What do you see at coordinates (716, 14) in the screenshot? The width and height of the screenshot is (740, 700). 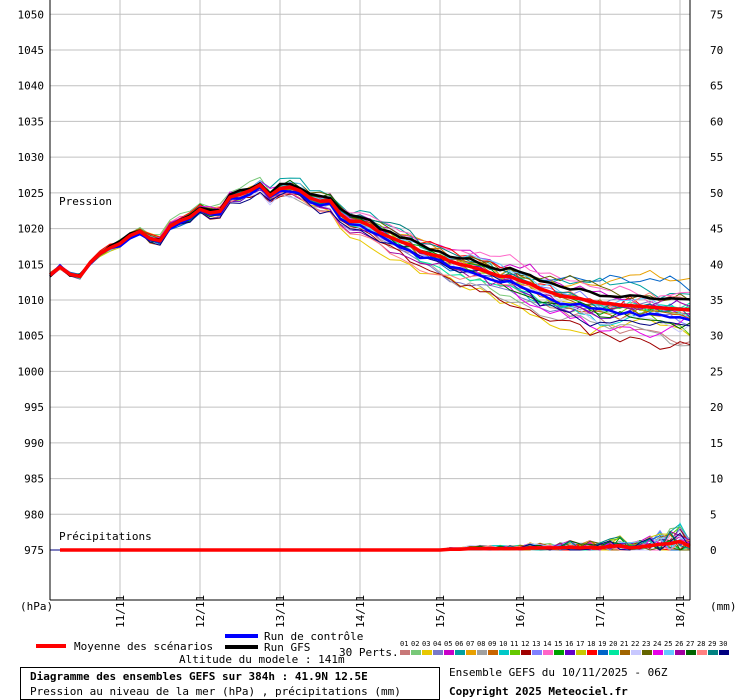 I see `right-tick-label: 75` at bounding box center [716, 14].